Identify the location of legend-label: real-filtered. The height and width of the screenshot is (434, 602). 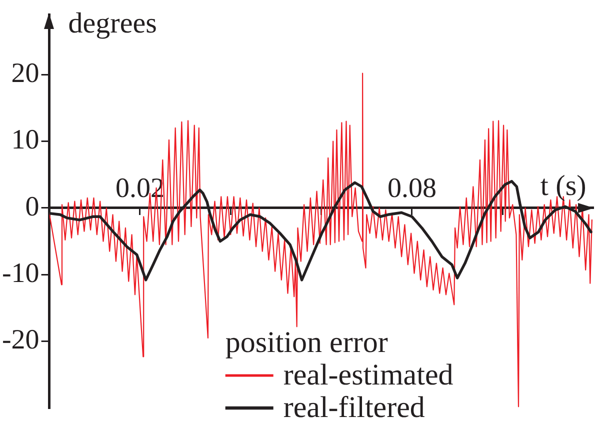
(354, 407).